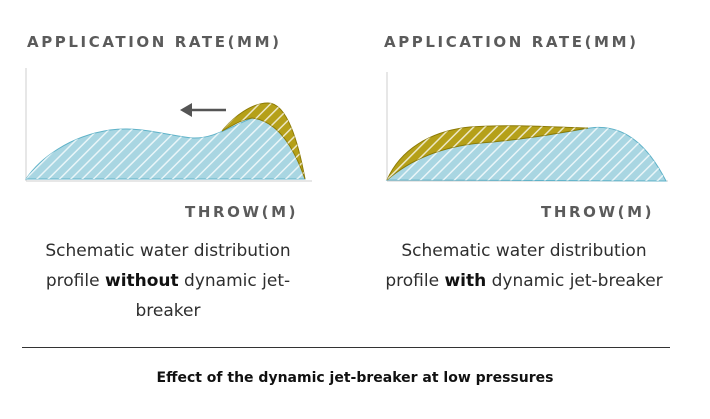  What do you see at coordinates (213, 296) in the screenshot?
I see `left-caption-post: dynamic jet-breaker` at bounding box center [213, 296].